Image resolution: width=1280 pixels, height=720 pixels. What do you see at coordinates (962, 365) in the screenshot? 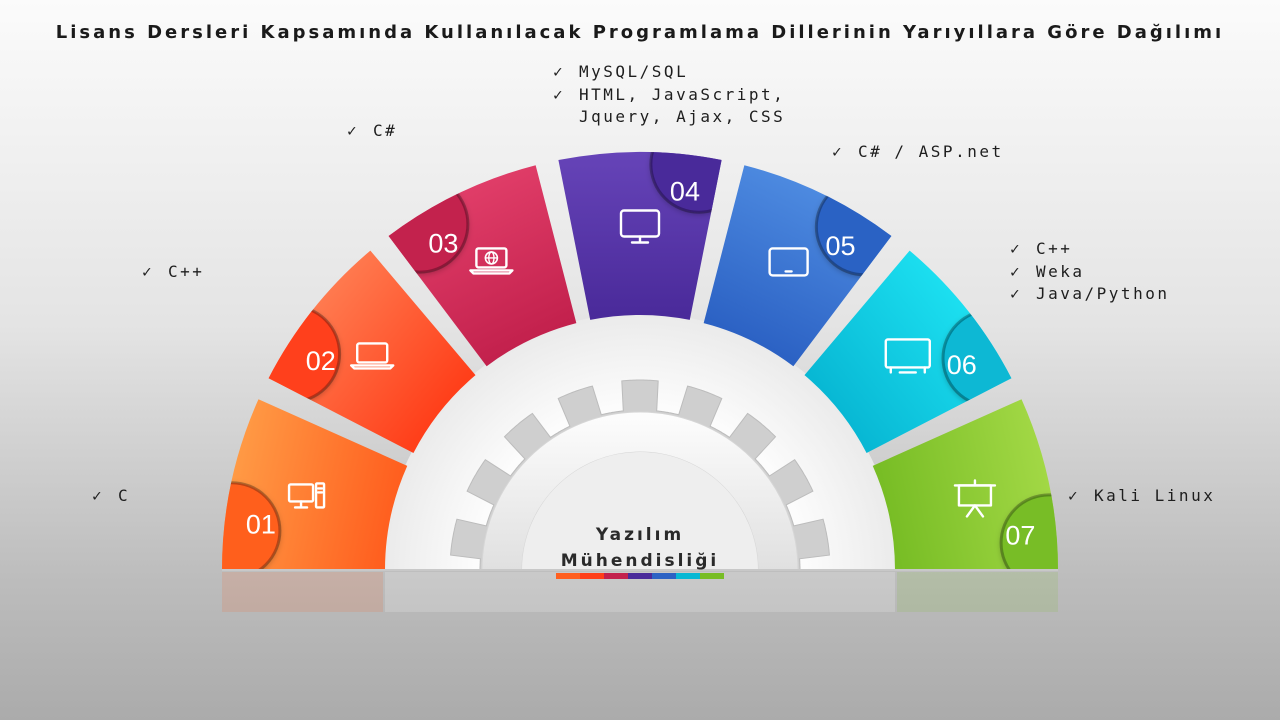
I see `segment-number: 06` at bounding box center [962, 365].